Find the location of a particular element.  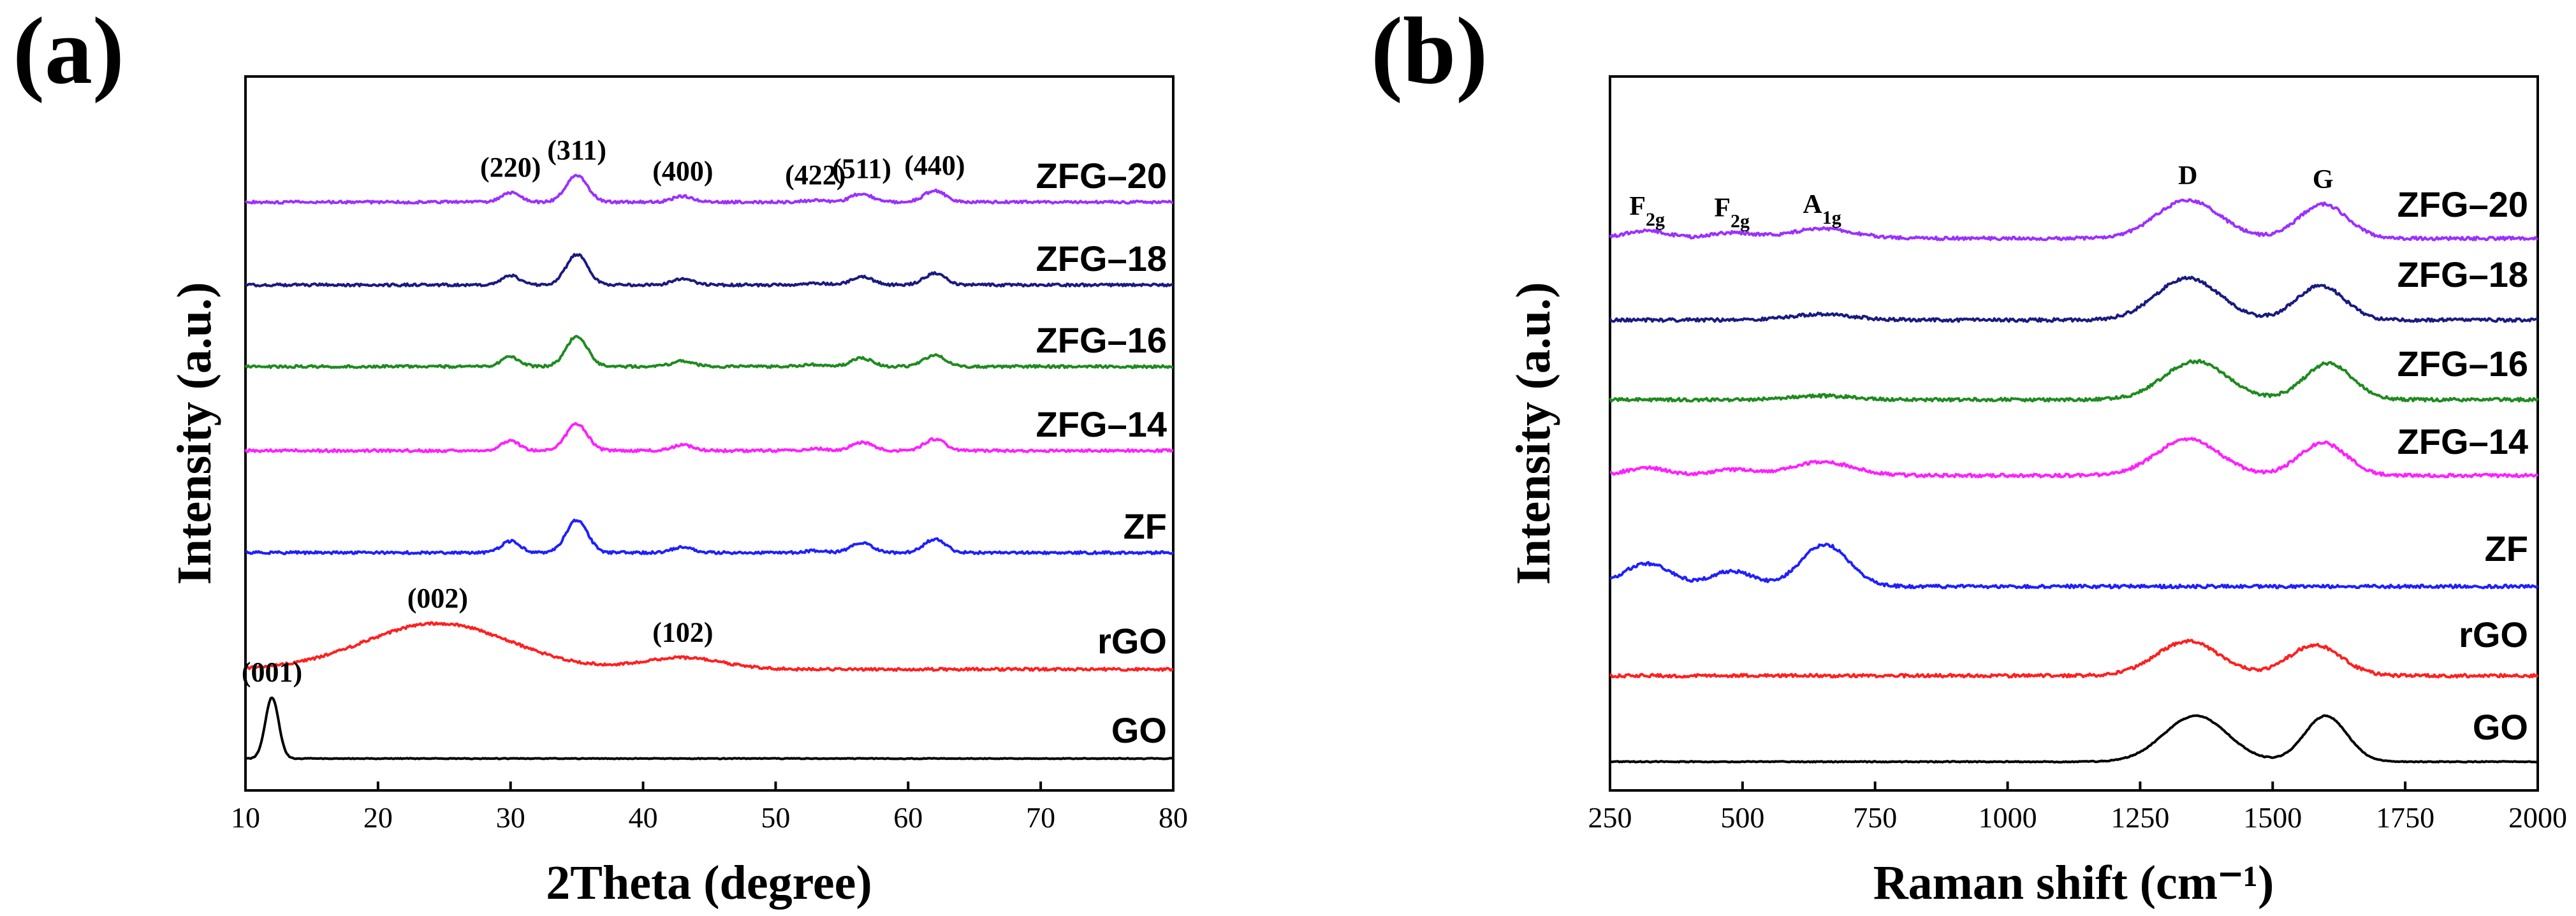

panel-a-xticks: 10 20 30 40 50 60 70 80 is located at coordinates (709, 808).